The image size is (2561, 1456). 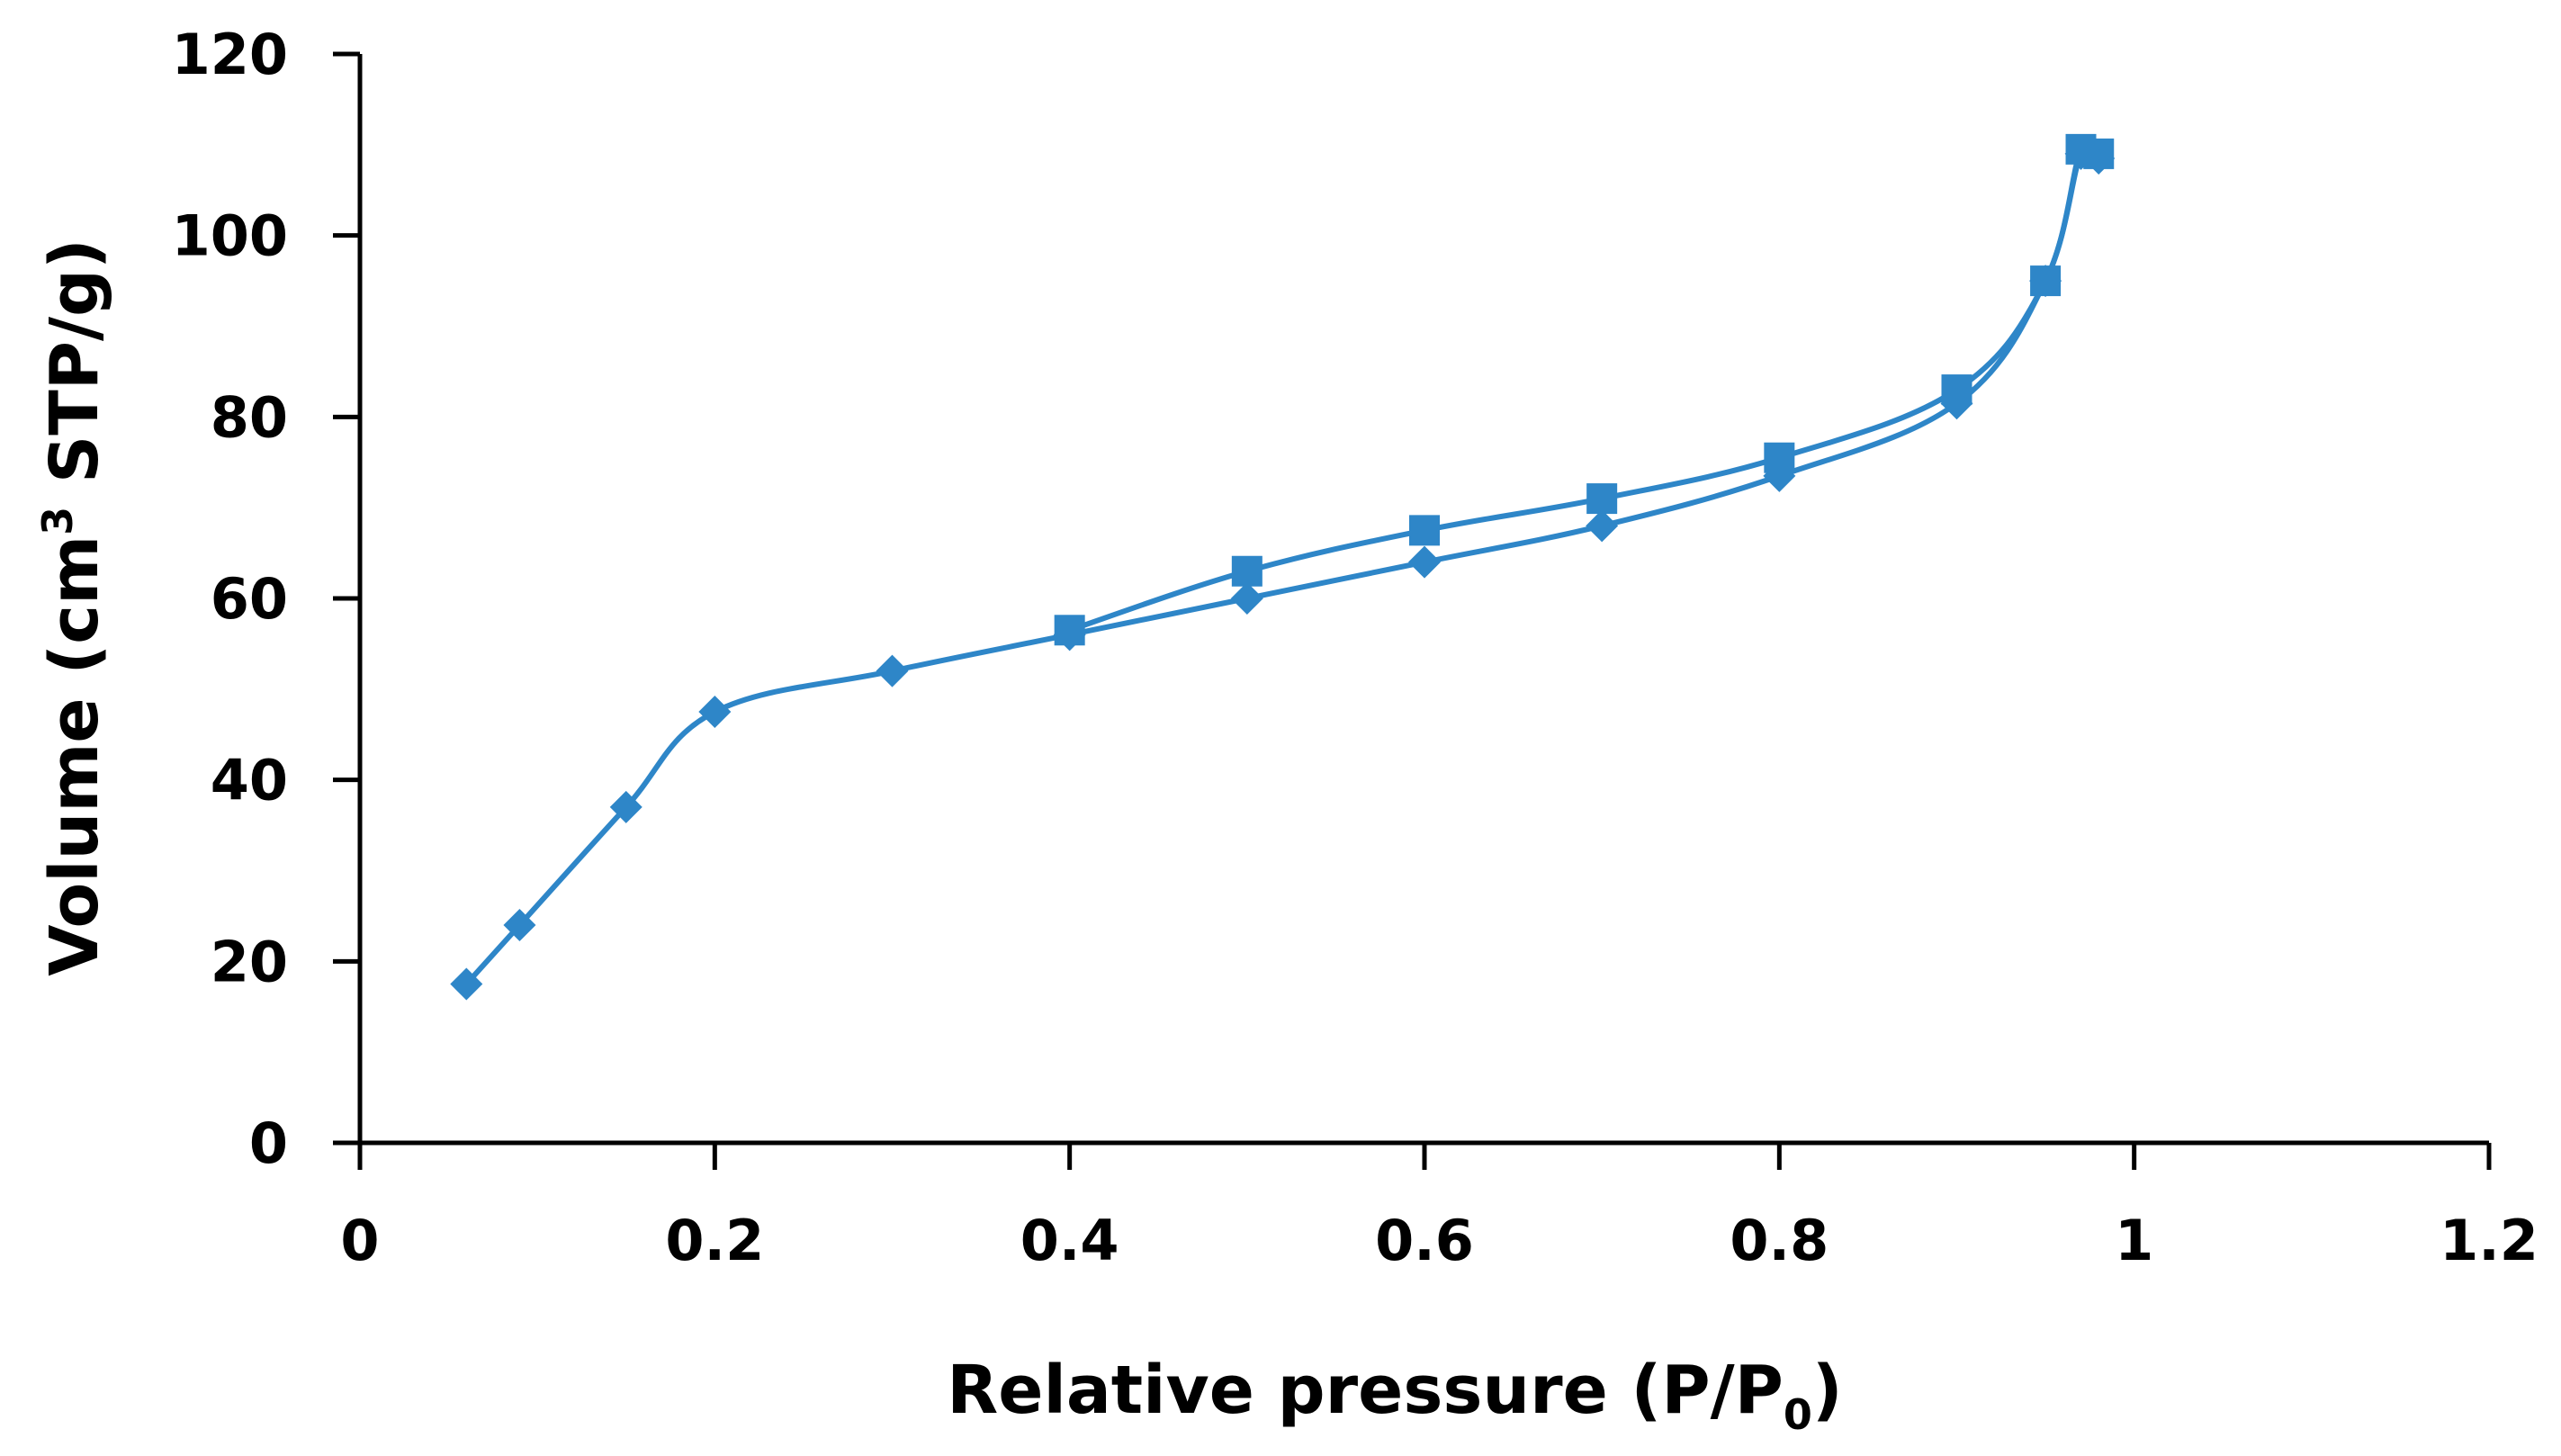 I want to click on x-axis-title-tail: ), so click(x=1827, y=1390).